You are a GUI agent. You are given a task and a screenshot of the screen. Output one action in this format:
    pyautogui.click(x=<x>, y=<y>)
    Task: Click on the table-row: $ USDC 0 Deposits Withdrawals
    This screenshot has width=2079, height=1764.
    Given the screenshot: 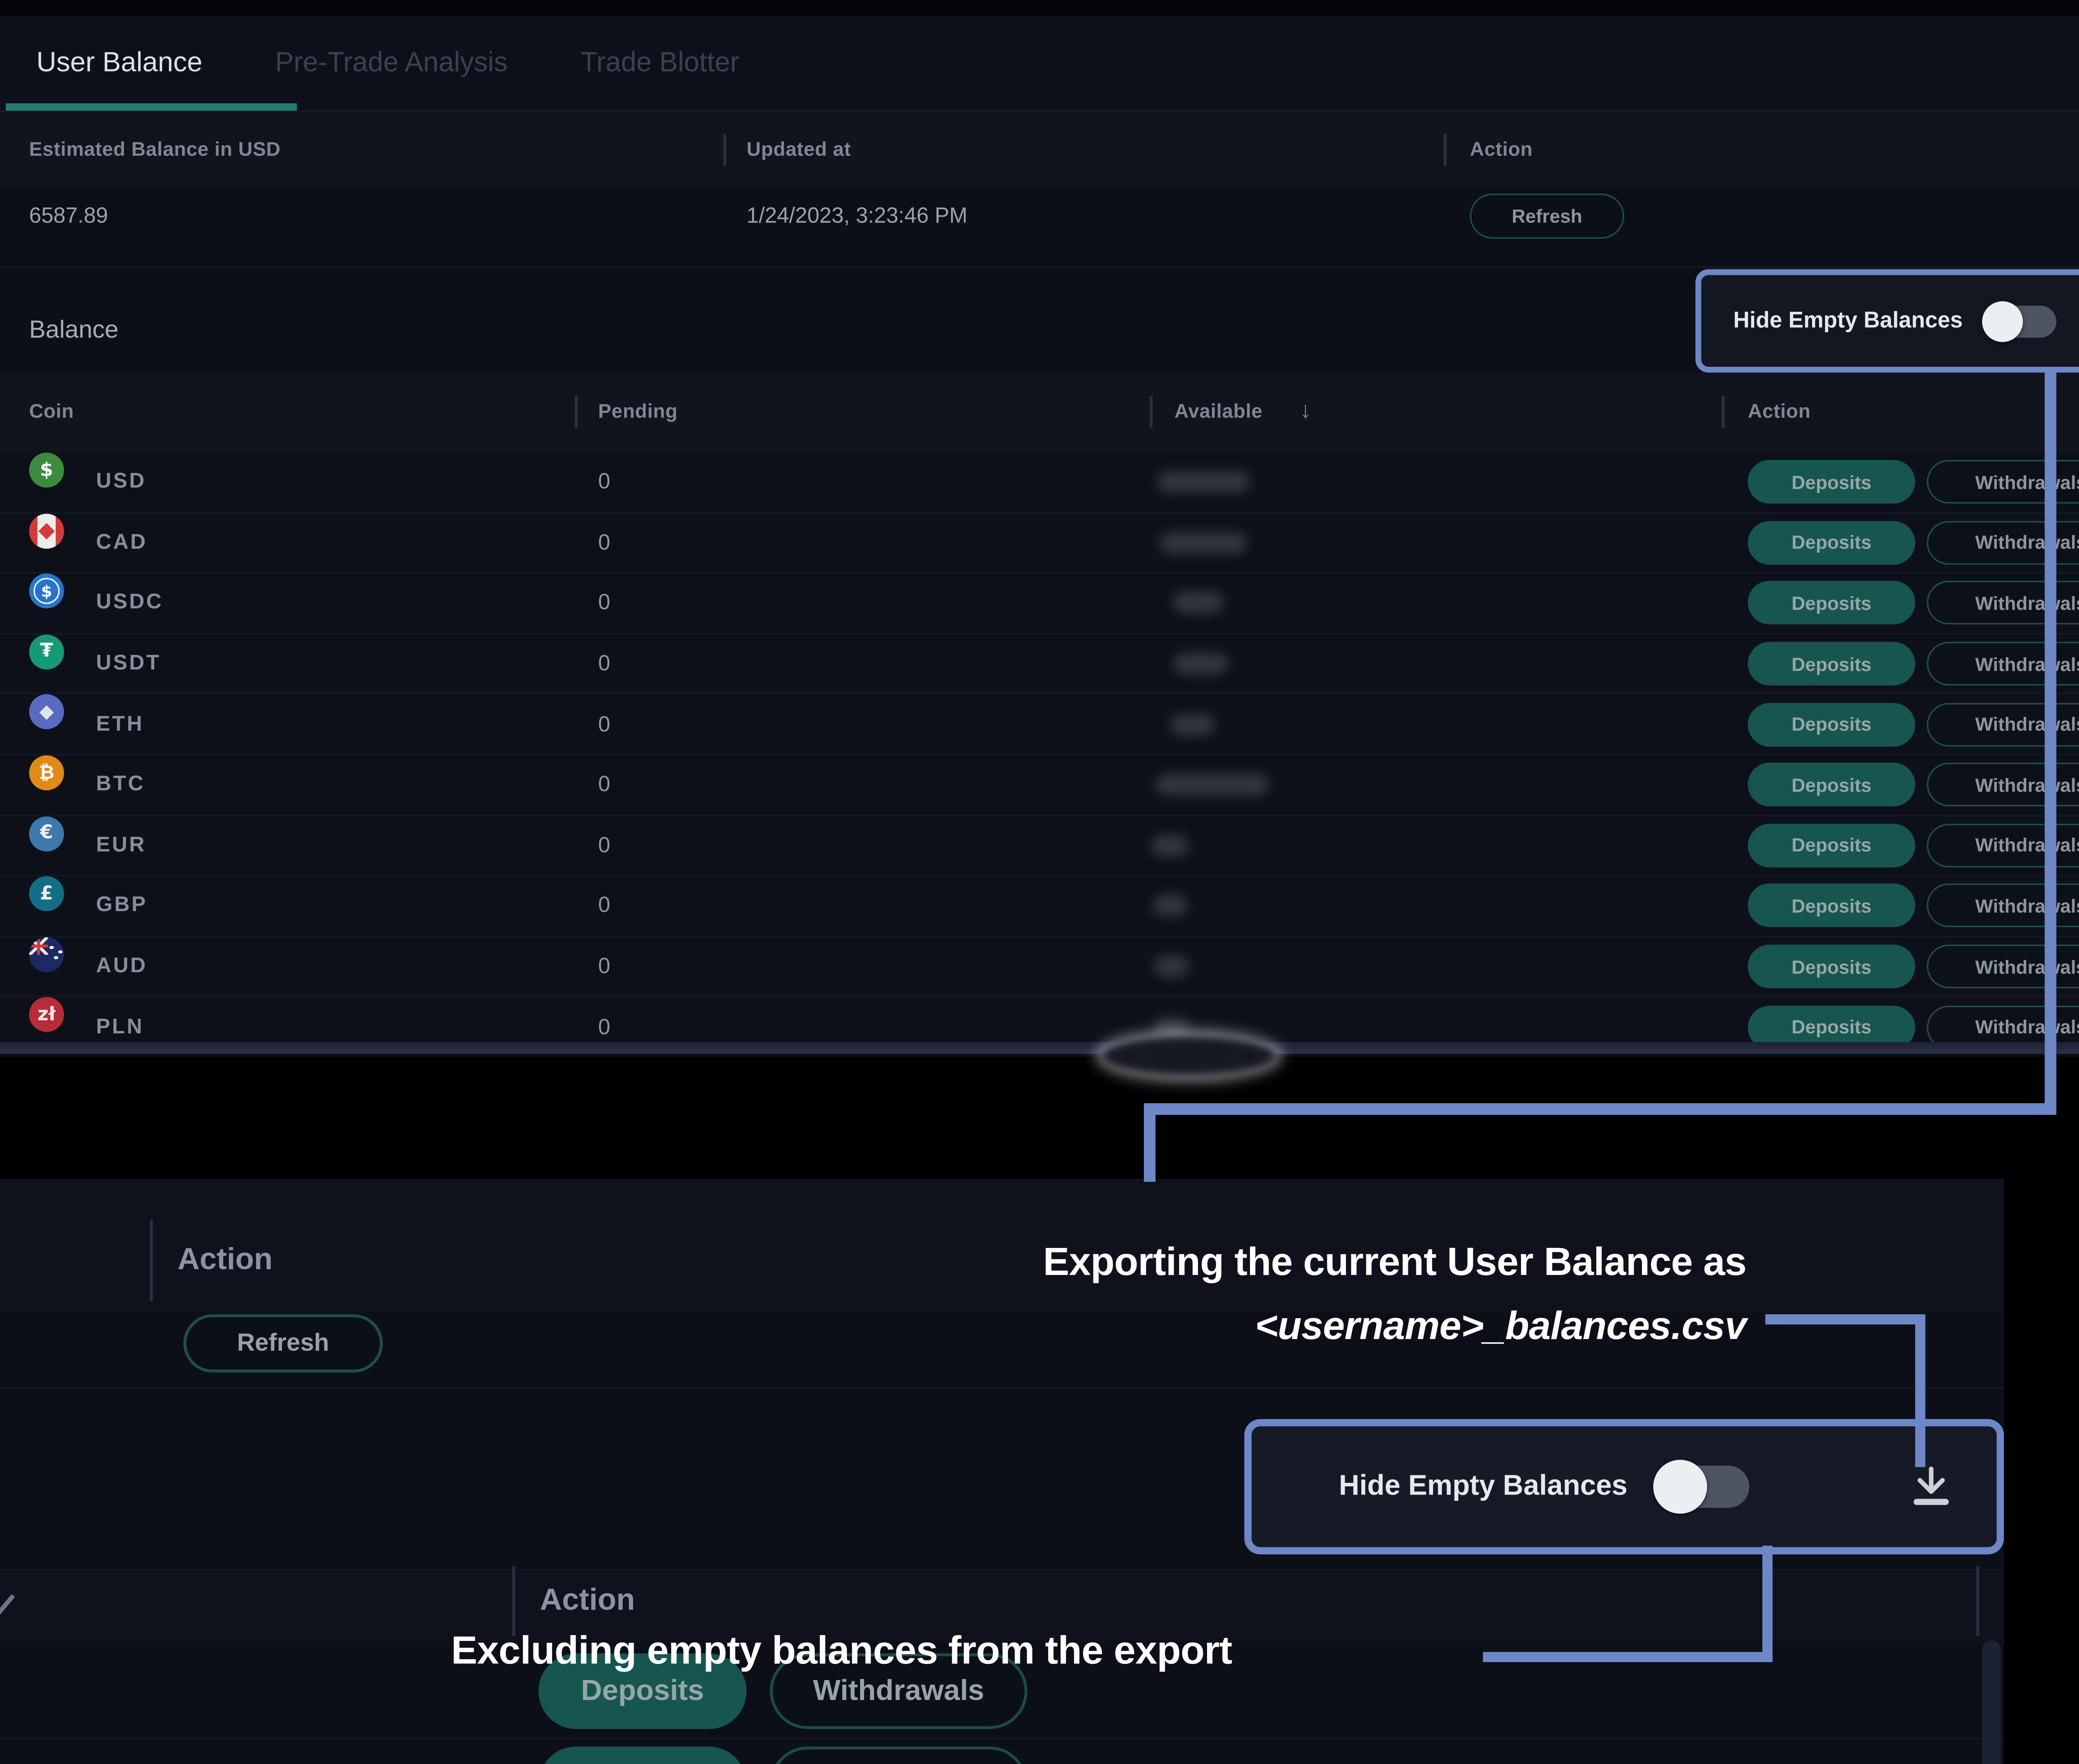 What is the action you would take?
    pyautogui.click(x=1039, y=604)
    